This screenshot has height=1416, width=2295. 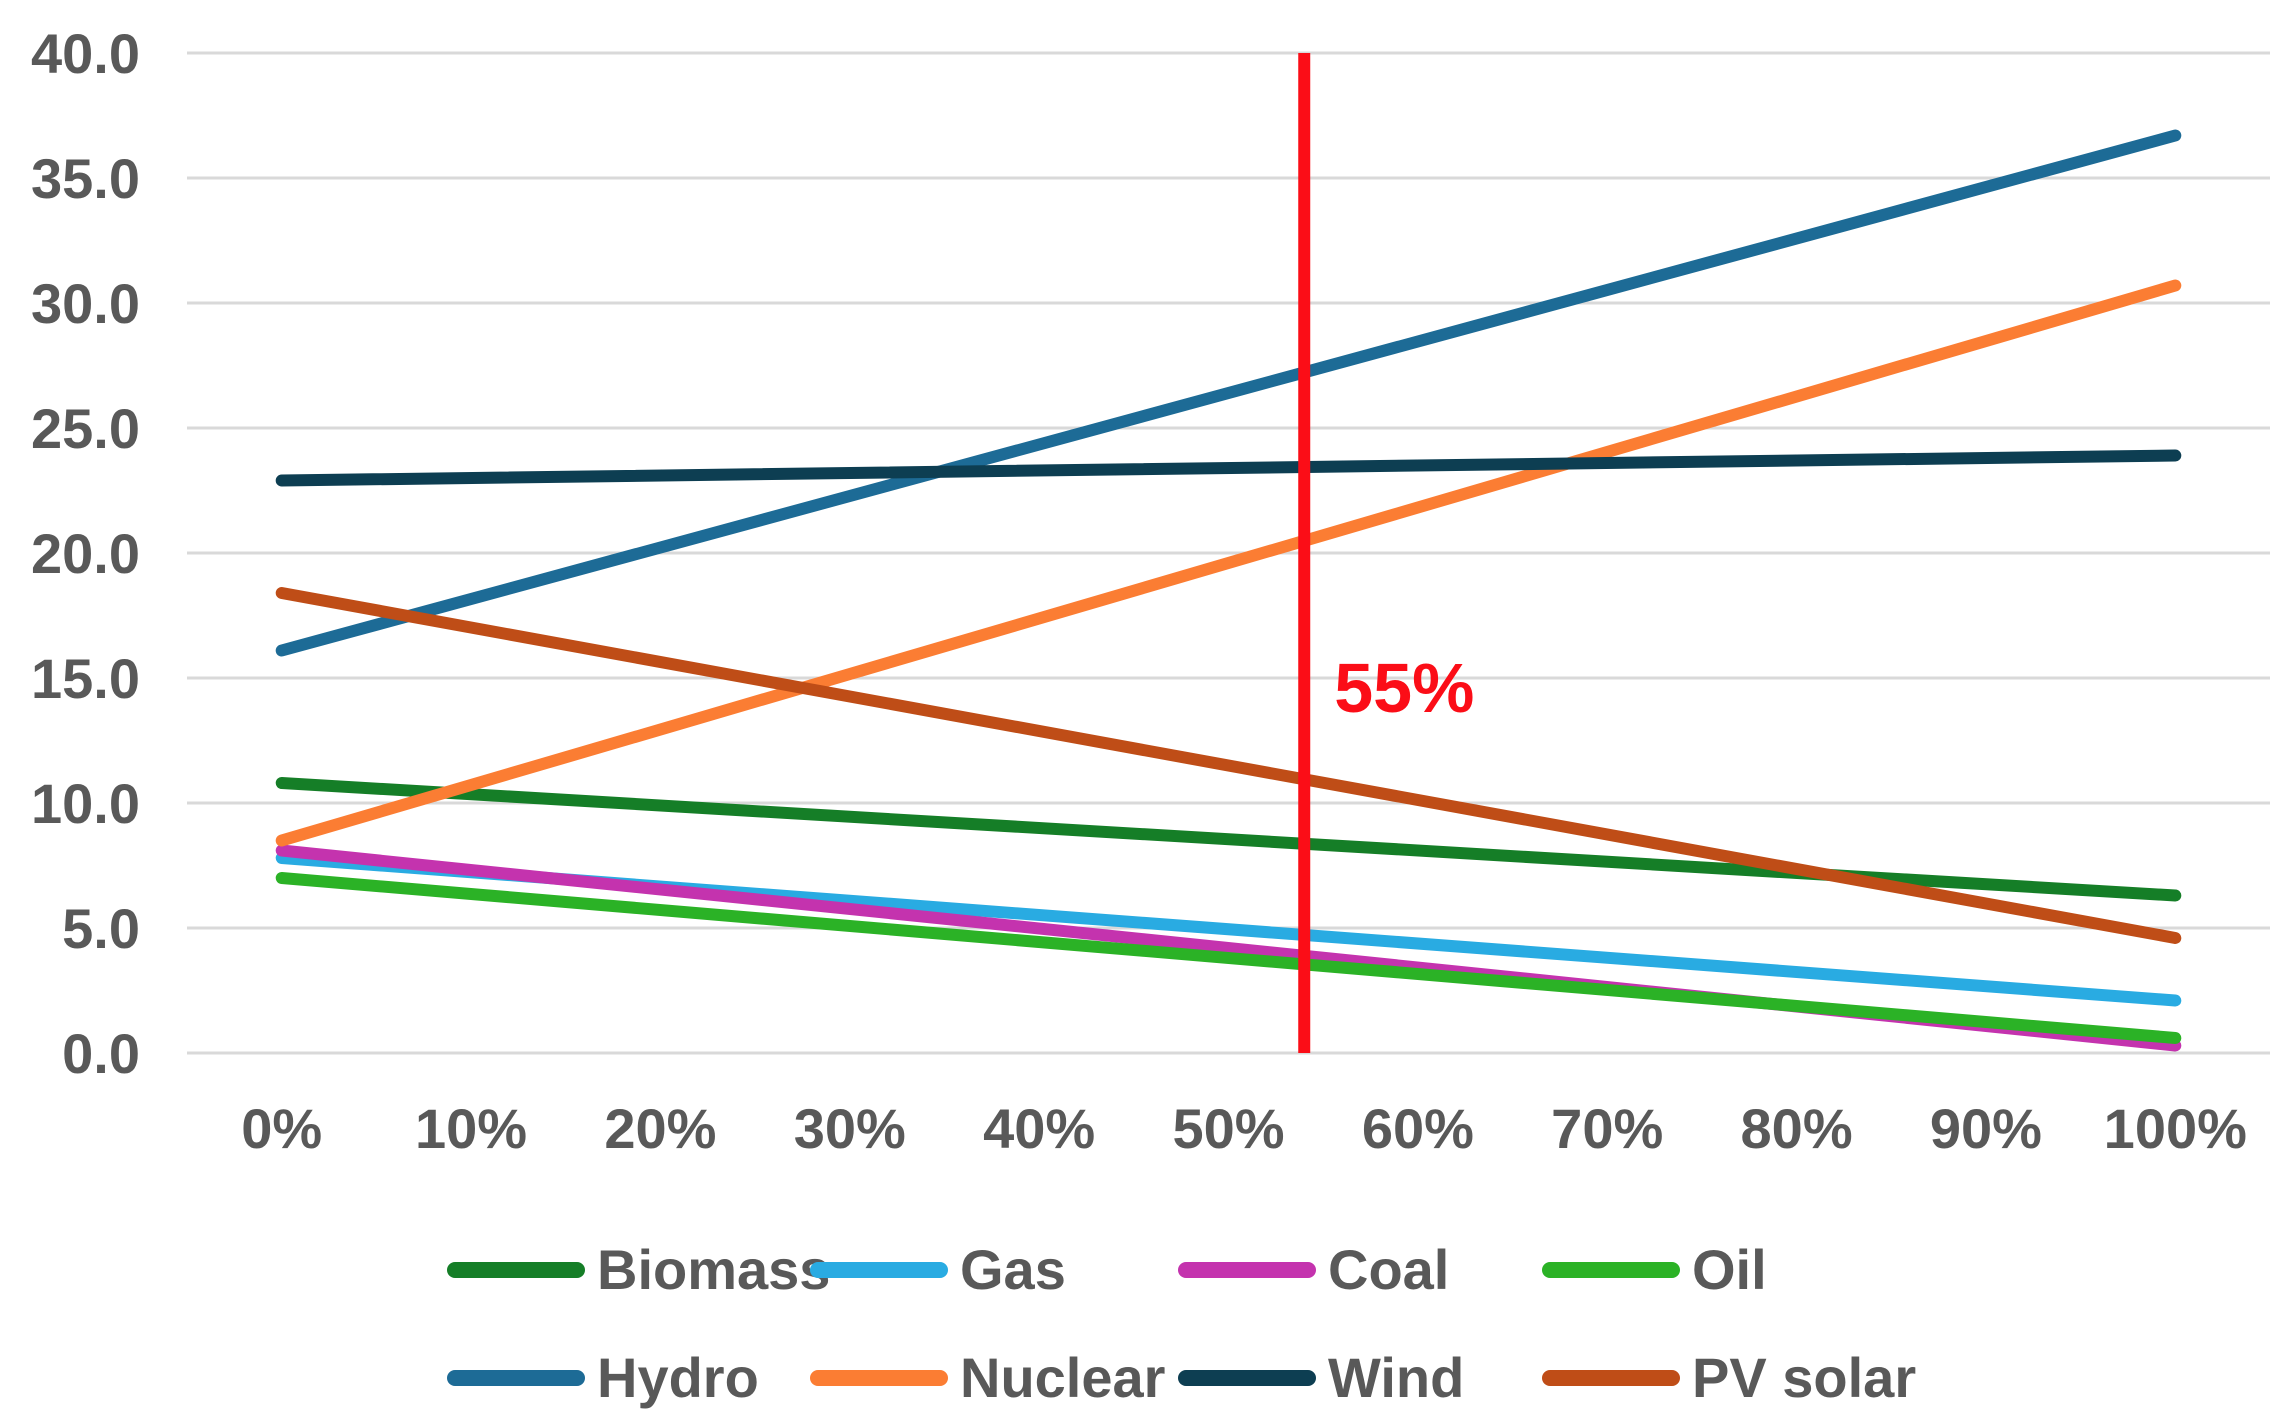 What do you see at coordinates (1228, 1128) in the screenshot?
I see `x-axis-tick-label: 50%` at bounding box center [1228, 1128].